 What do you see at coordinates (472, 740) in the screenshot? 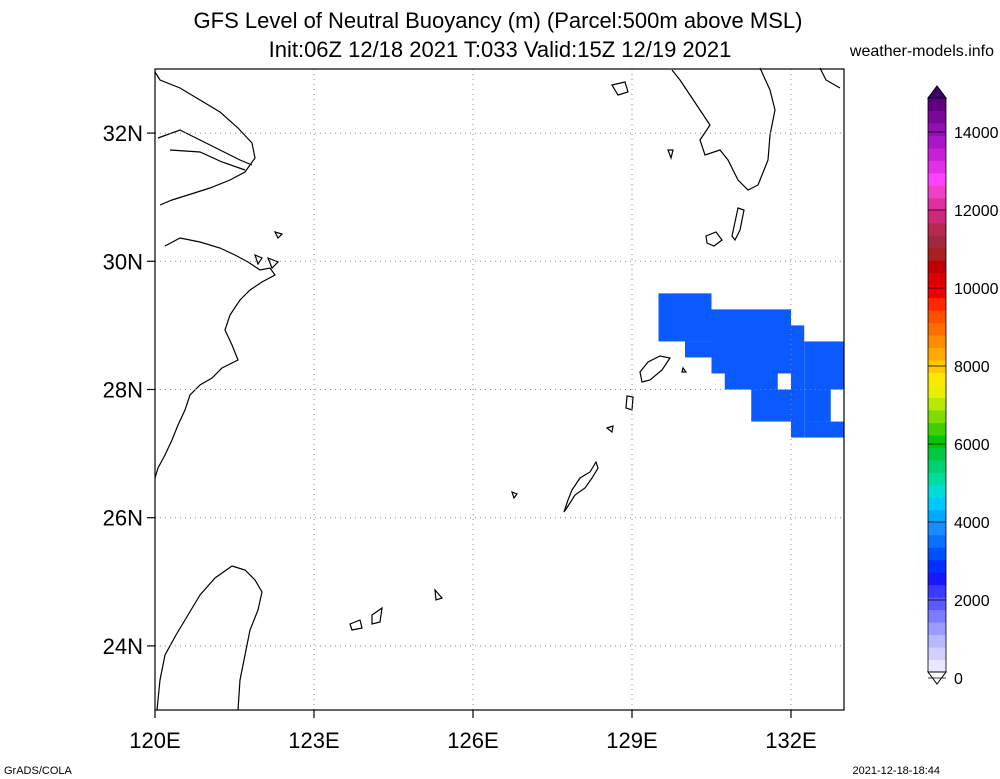
I see `lon-label-126: 126E` at bounding box center [472, 740].